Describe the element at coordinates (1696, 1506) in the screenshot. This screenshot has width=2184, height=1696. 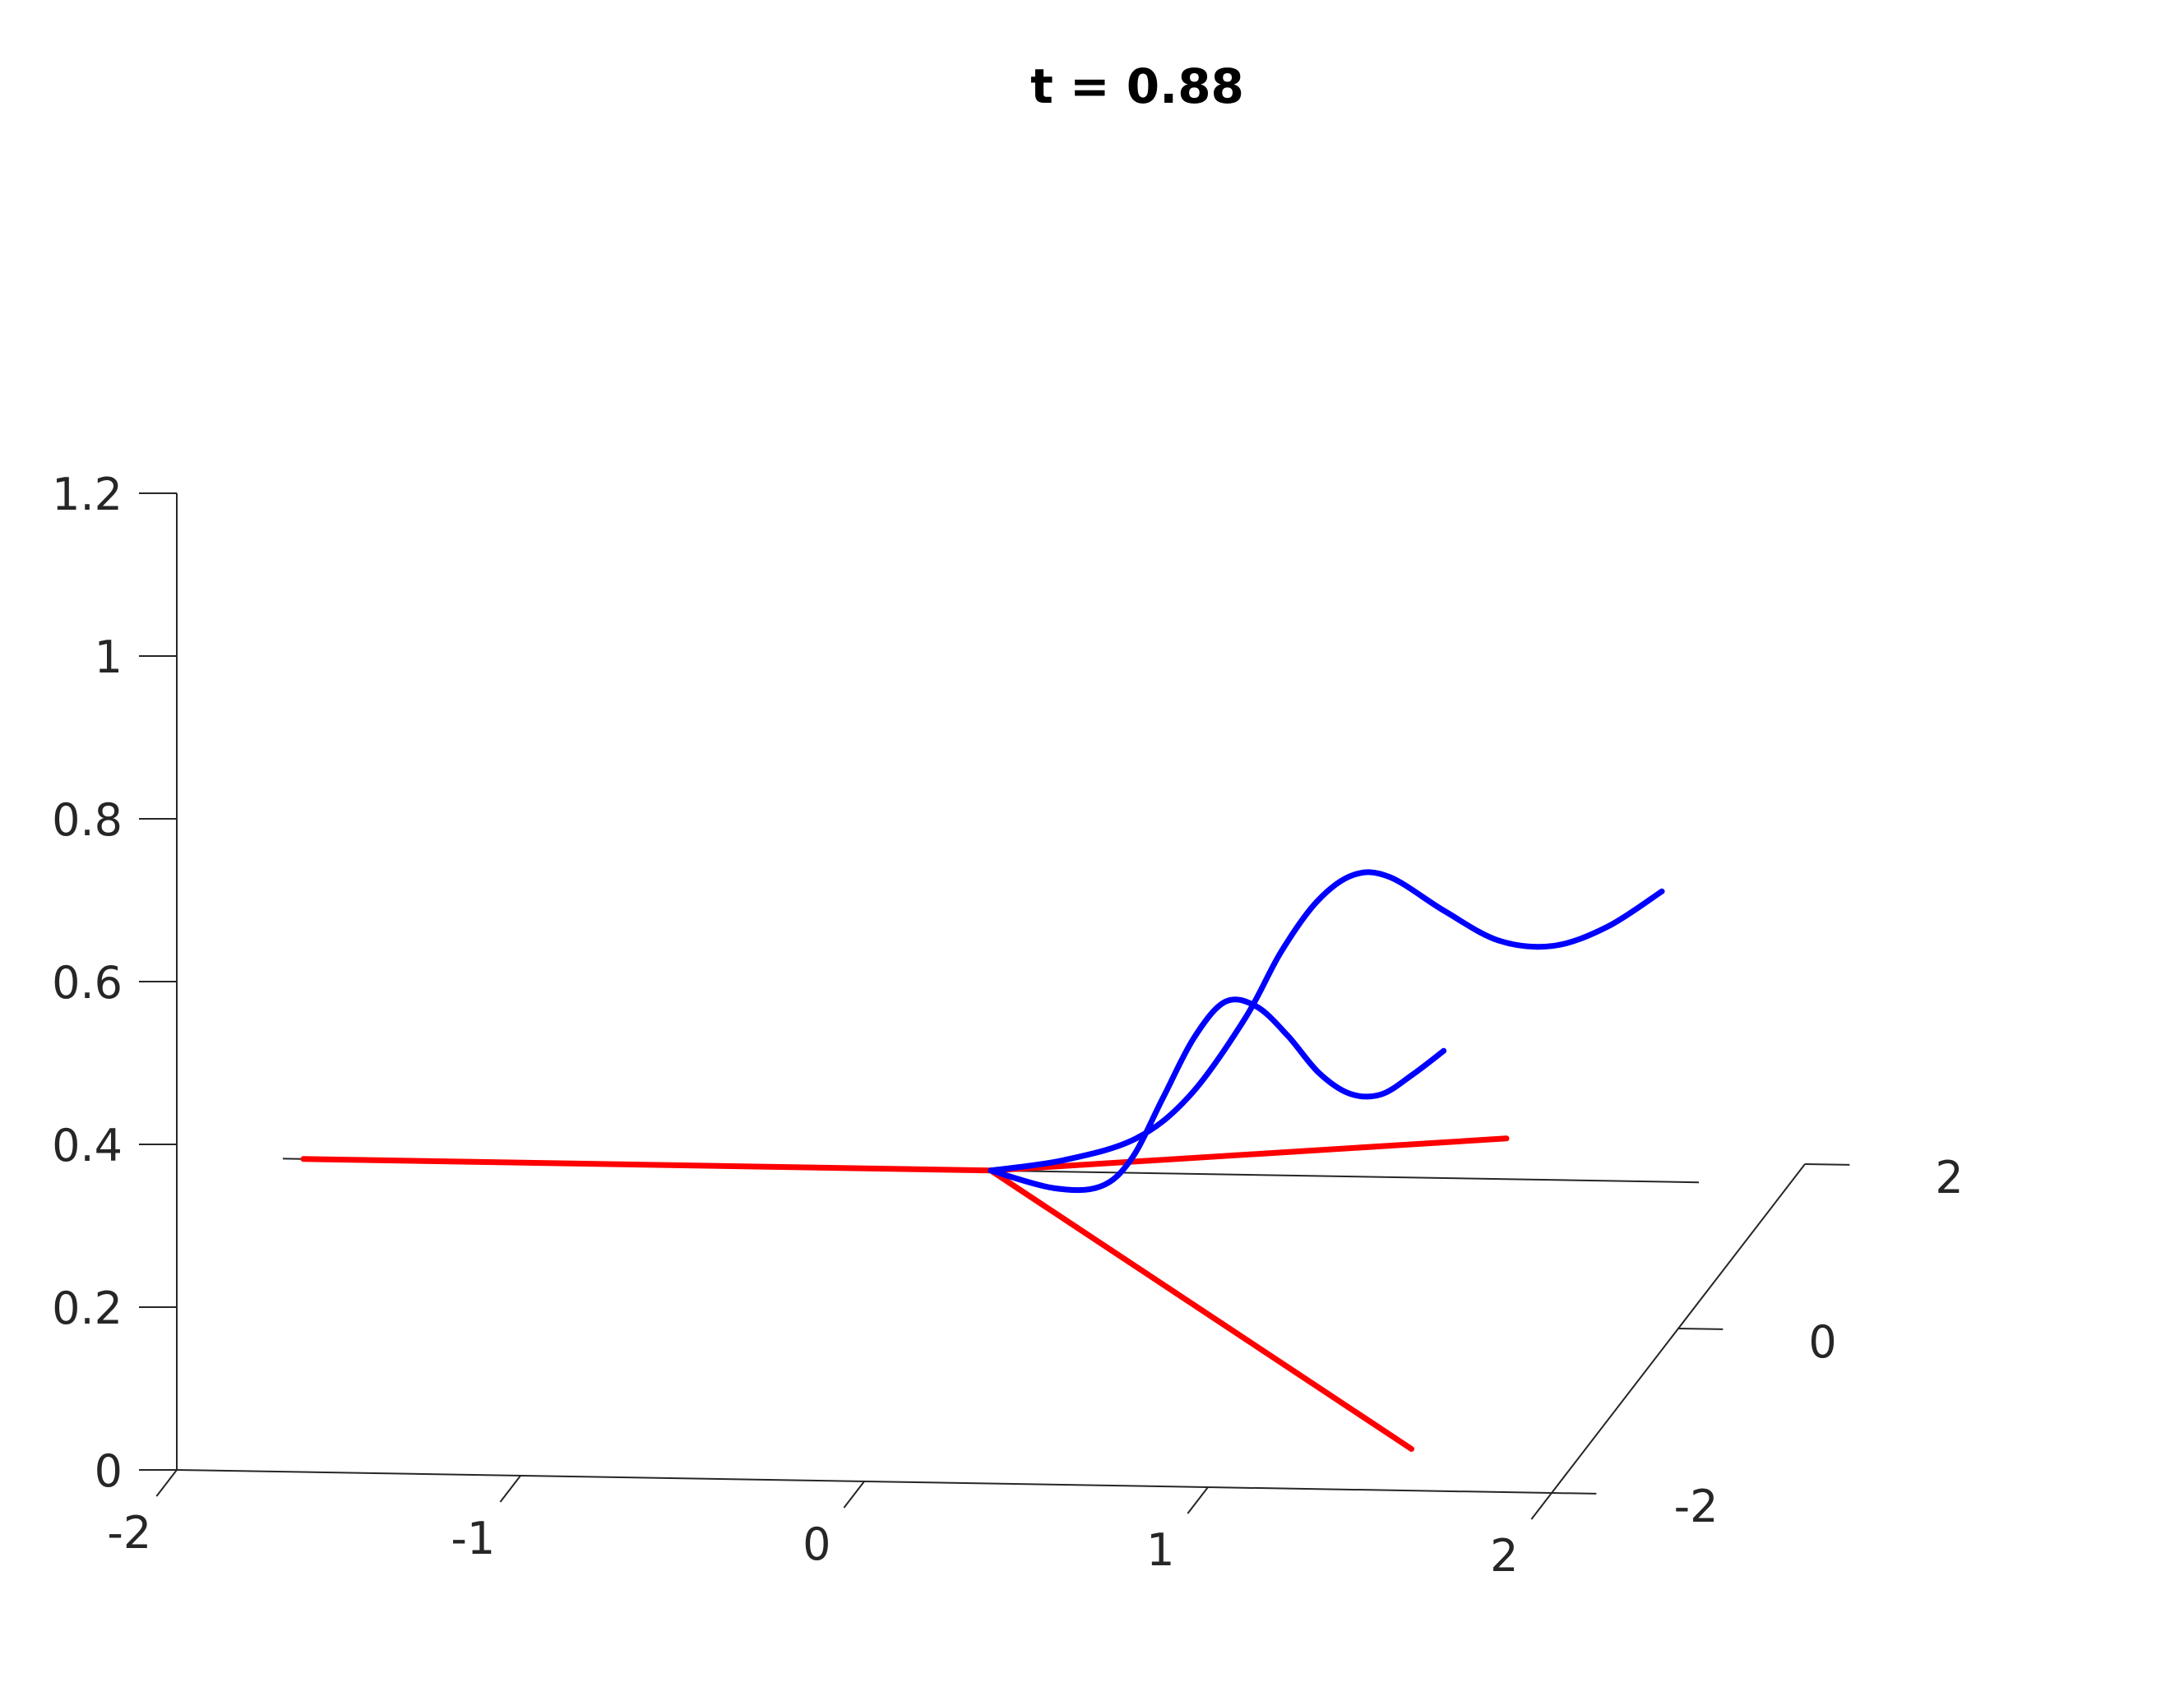
I see `y-tick-label: -2` at that location.